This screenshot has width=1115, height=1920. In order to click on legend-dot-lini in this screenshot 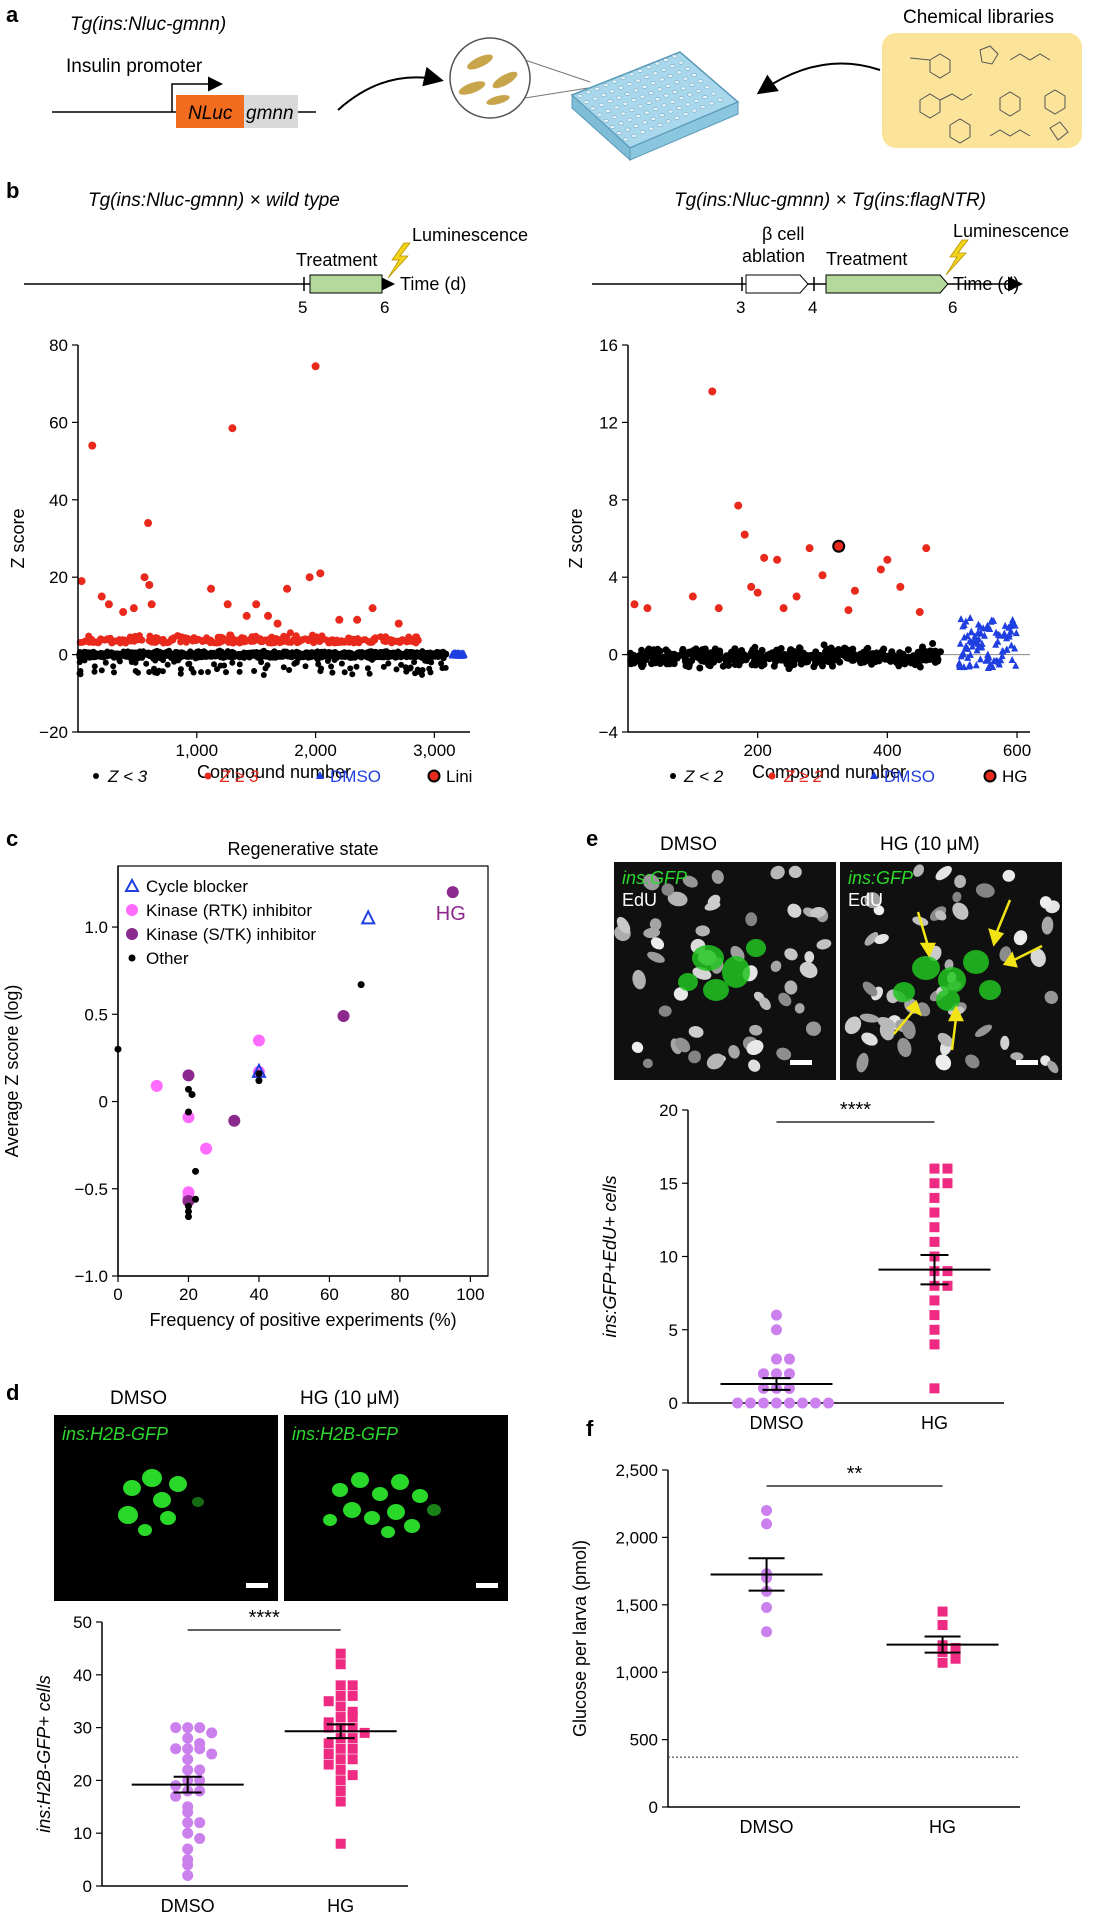, I will do `click(434, 776)`.